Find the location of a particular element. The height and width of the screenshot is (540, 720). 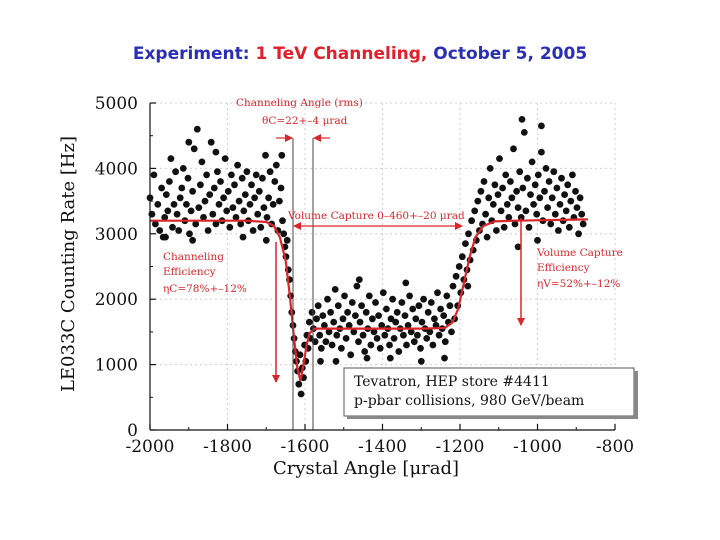

x-tick-label: -1800 is located at coordinates (227, 447).